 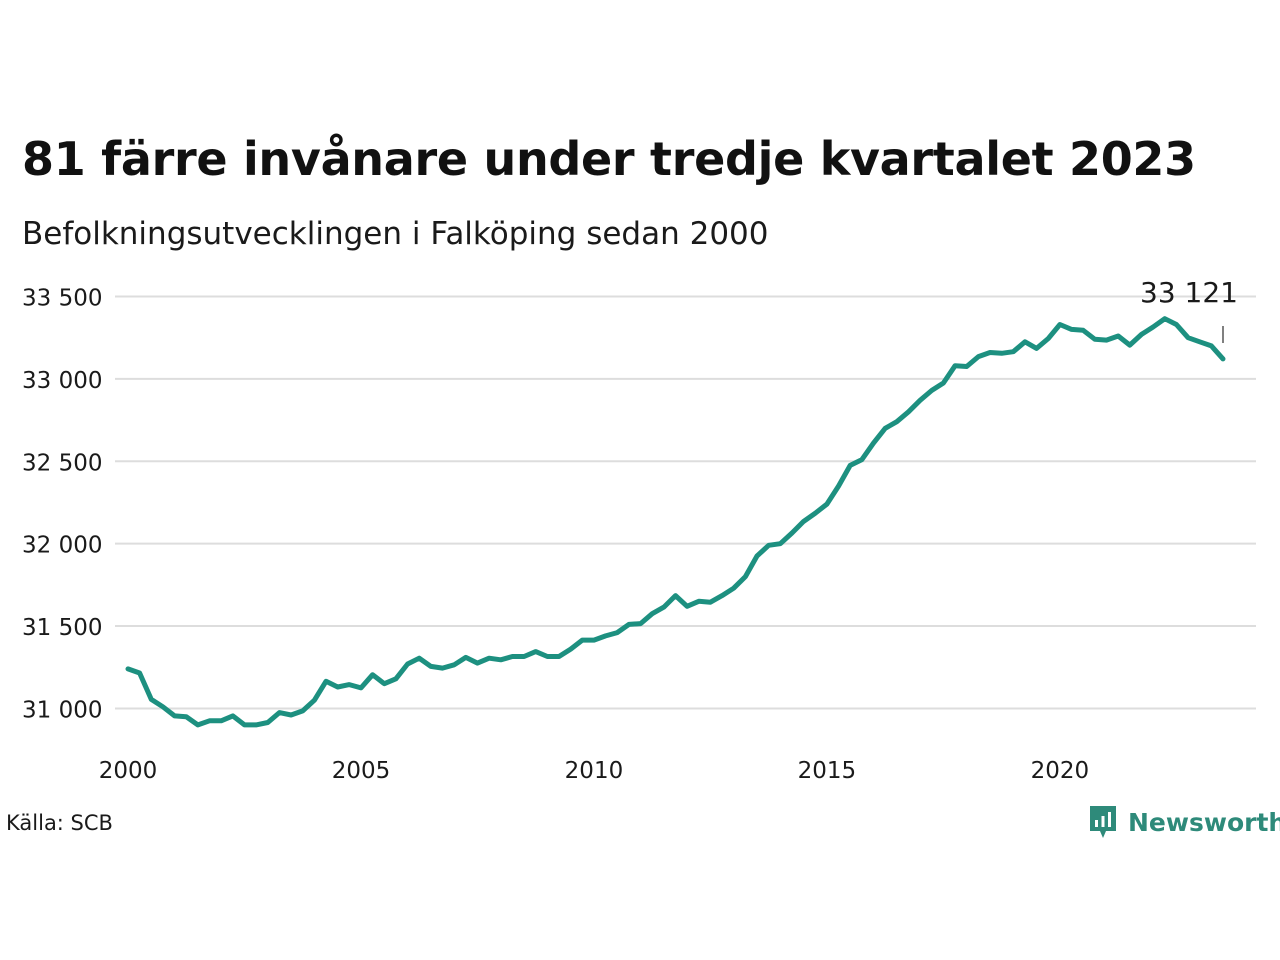 I want to click on y-tick-label: 31 500, so click(x=62, y=628).